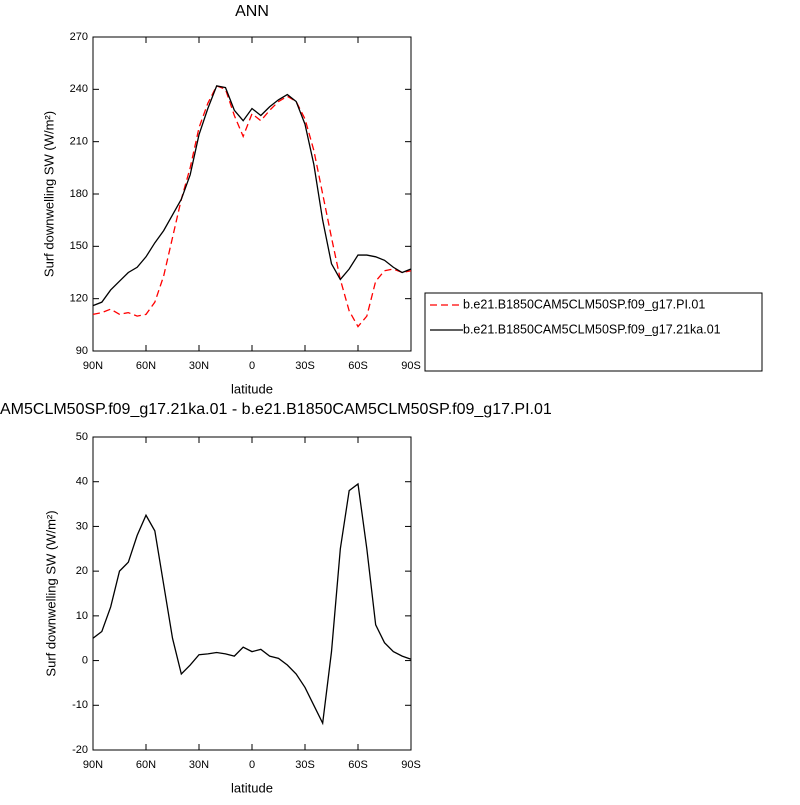  I want to click on y-tick-label: 210, so click(79, 142).